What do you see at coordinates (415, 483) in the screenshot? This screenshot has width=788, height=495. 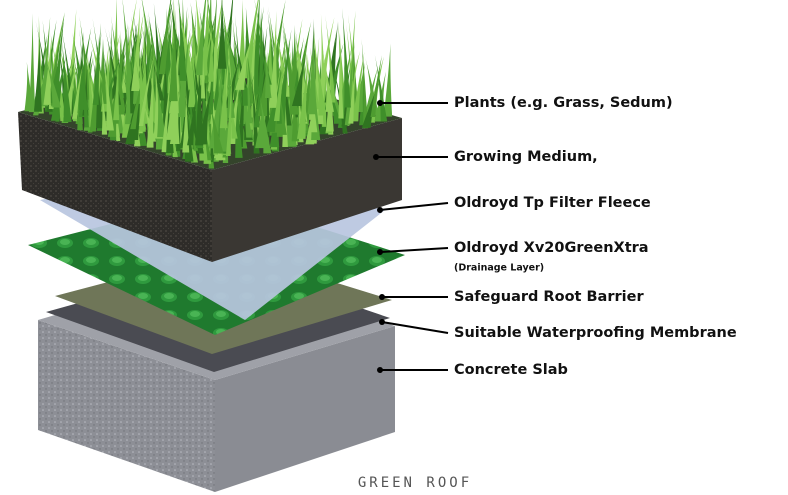 I see `caption: GREEN ROOF` at bounding box center [415, 483].